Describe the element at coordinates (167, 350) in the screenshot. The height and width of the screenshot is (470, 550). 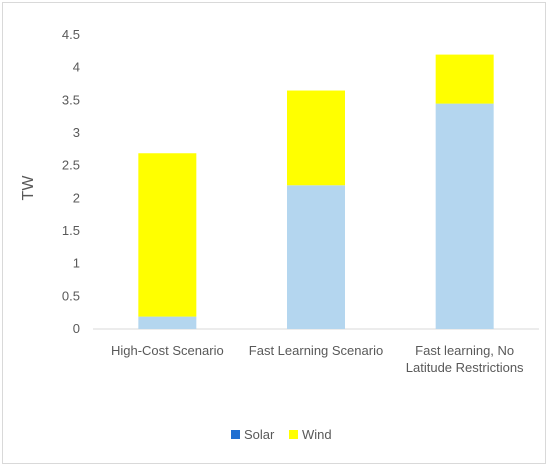
I see `x-tick-label: High-Cost Scenario` at that location.